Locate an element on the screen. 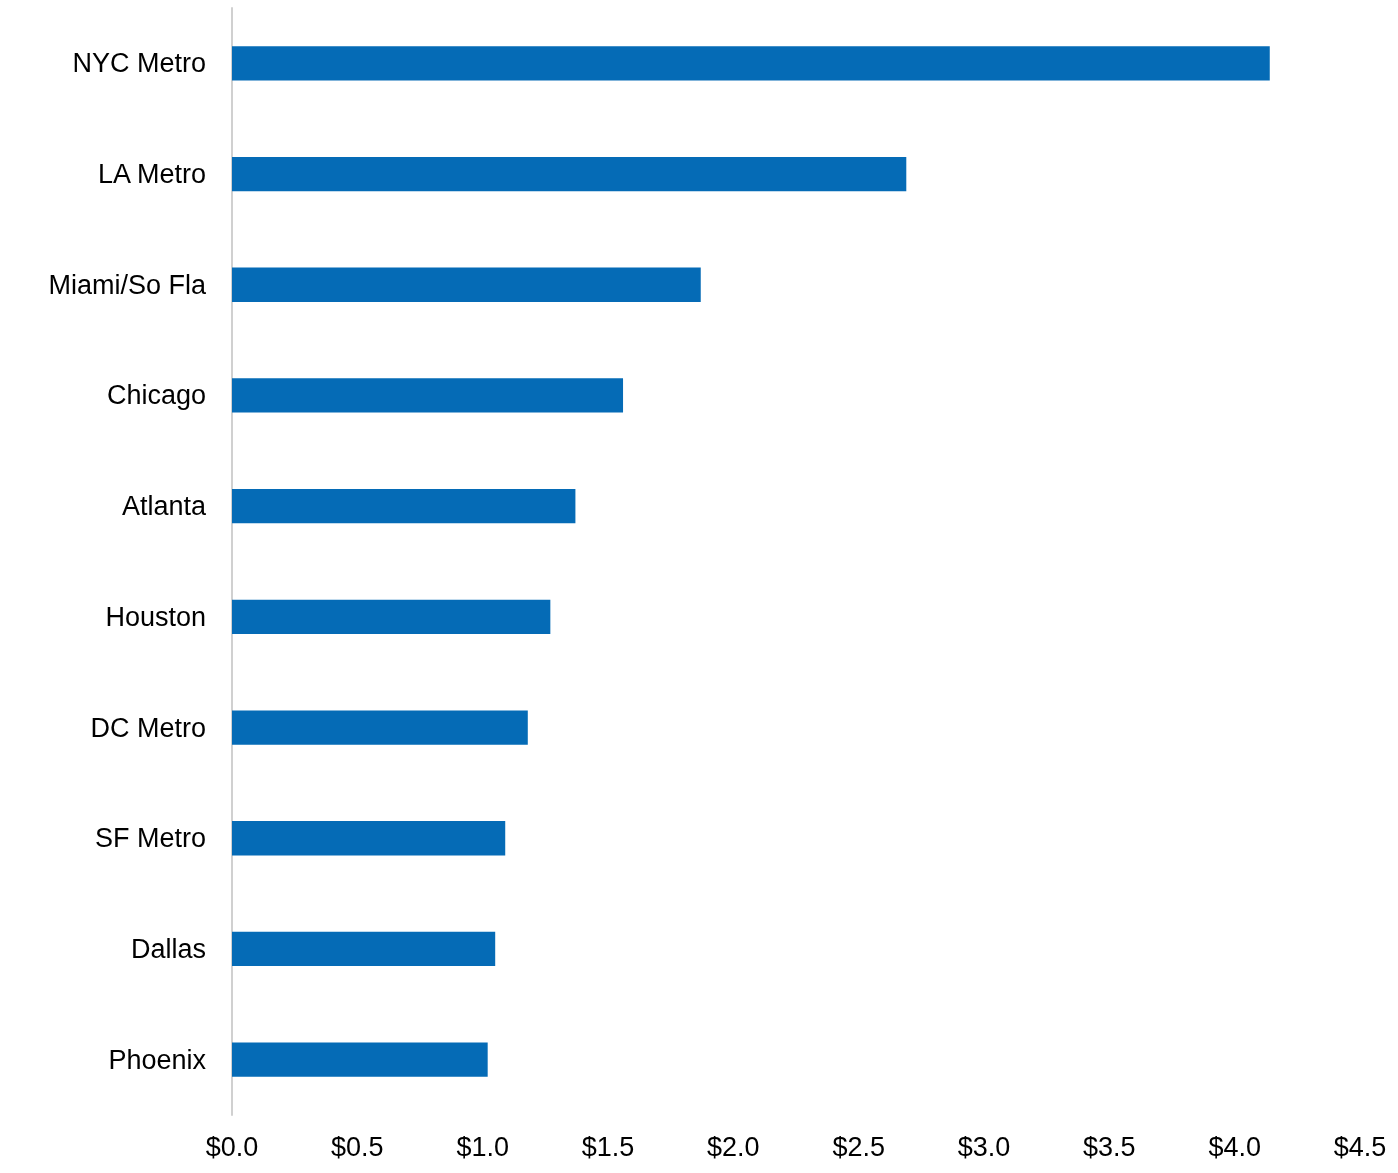 This screenshot has width=1398, height=1173. x-tick-label: $0.5 is located at coordinates (357, 1146).